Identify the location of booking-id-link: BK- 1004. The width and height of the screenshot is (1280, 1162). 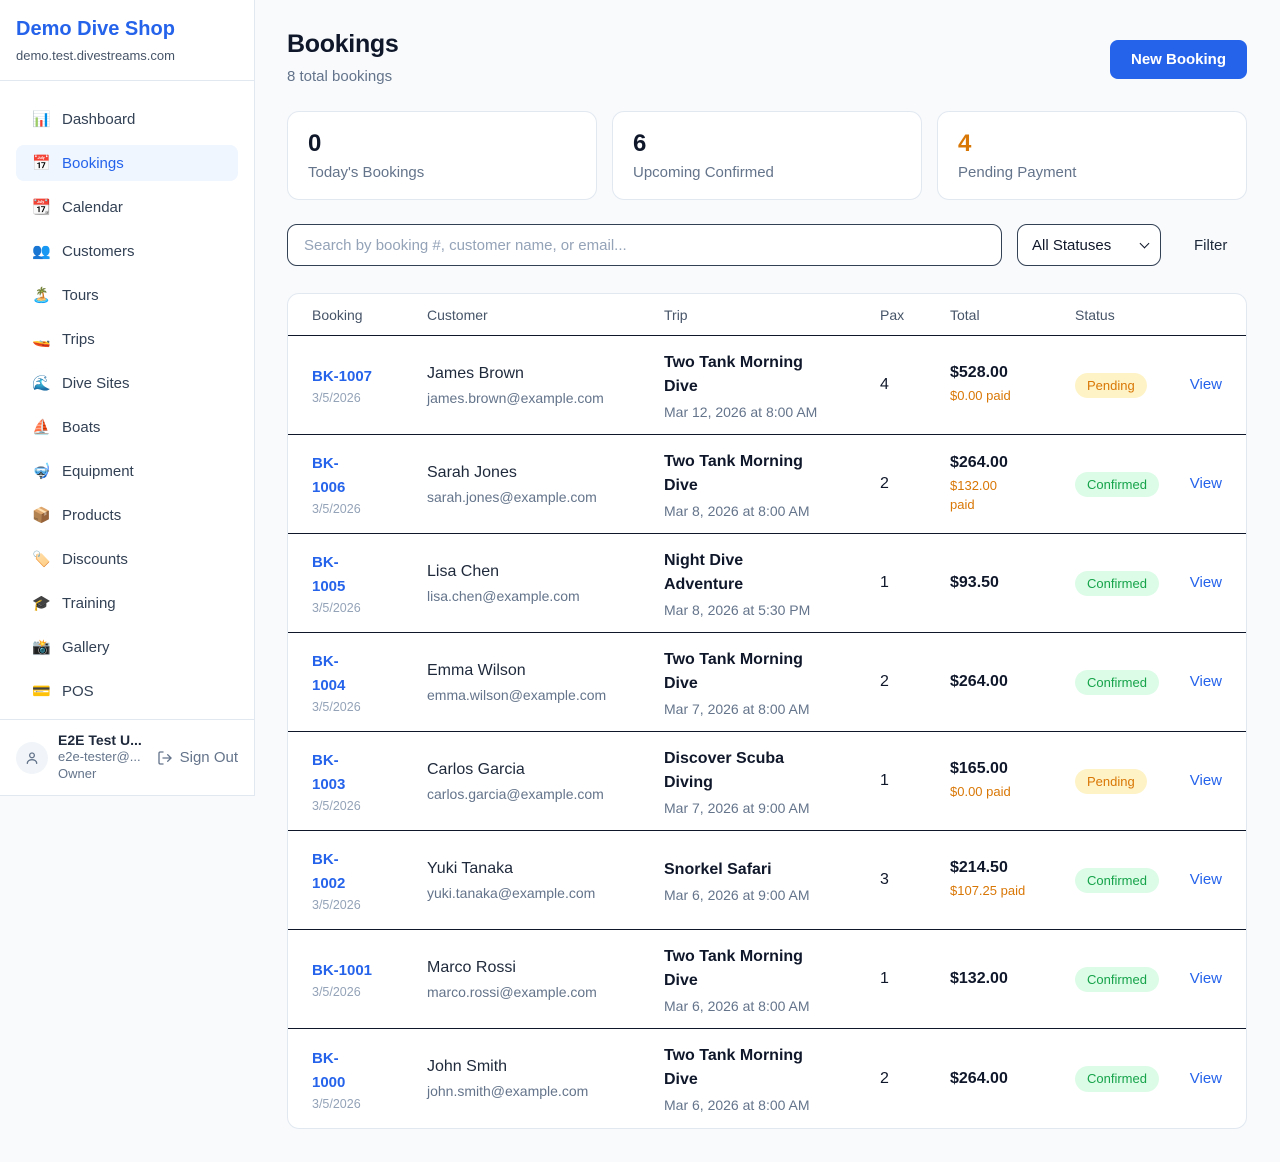
(328, 674).